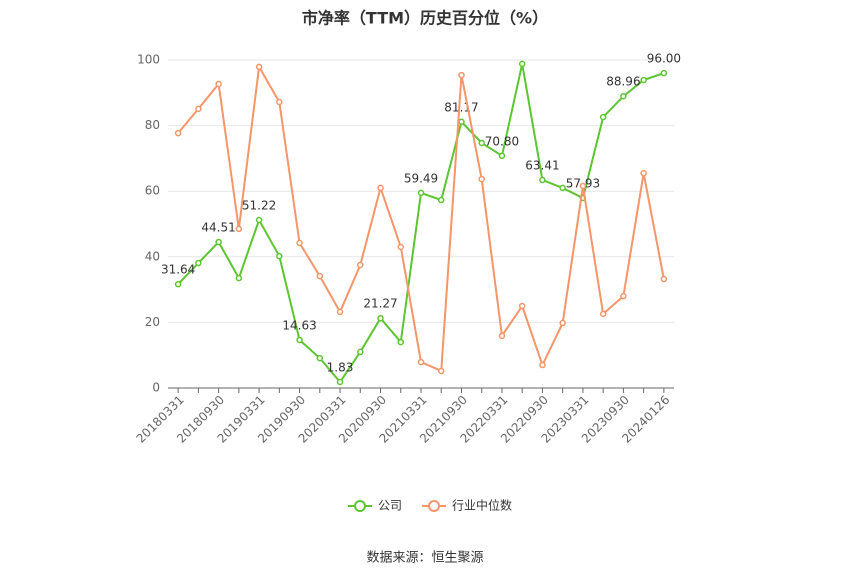 This screenshot has height=574, width=850. I want to click on legend-label: 行业中位数, so click(482, 505).